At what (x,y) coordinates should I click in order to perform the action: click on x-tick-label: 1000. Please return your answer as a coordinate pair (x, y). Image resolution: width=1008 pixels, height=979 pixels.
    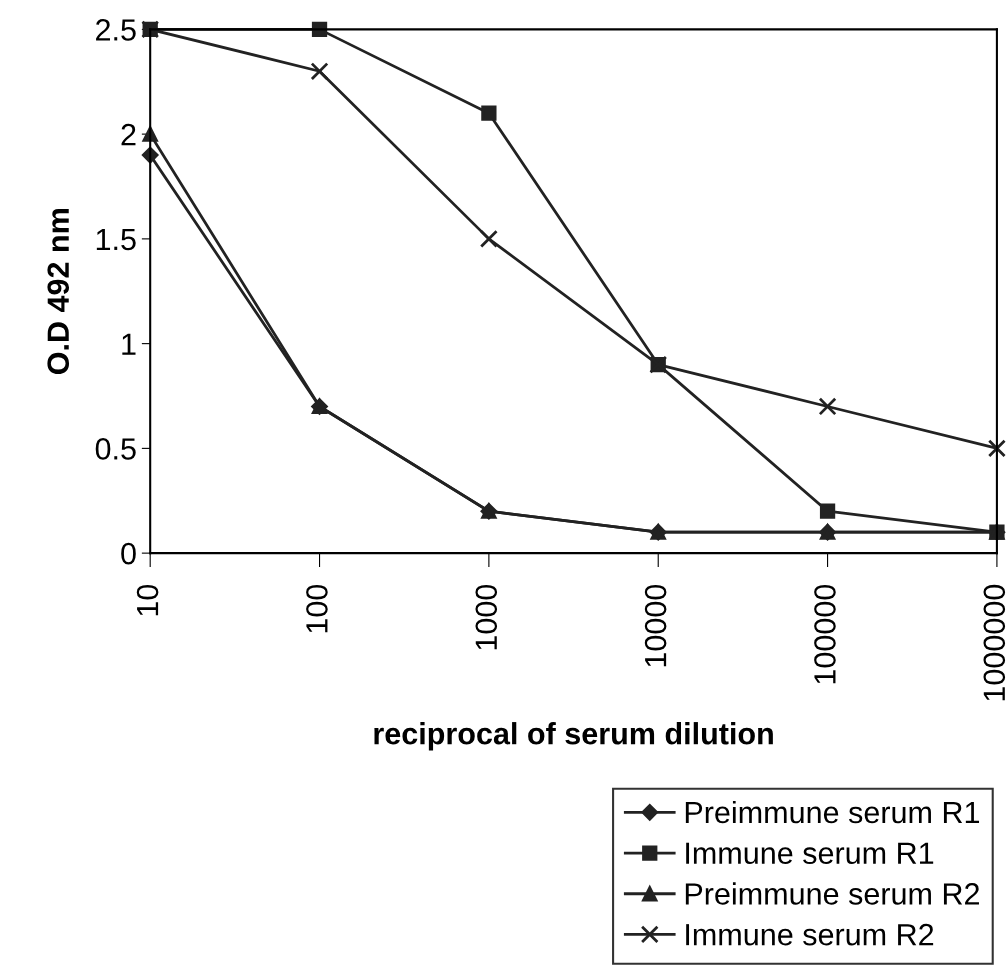
    Looking at the image, I should click on (486, 617).